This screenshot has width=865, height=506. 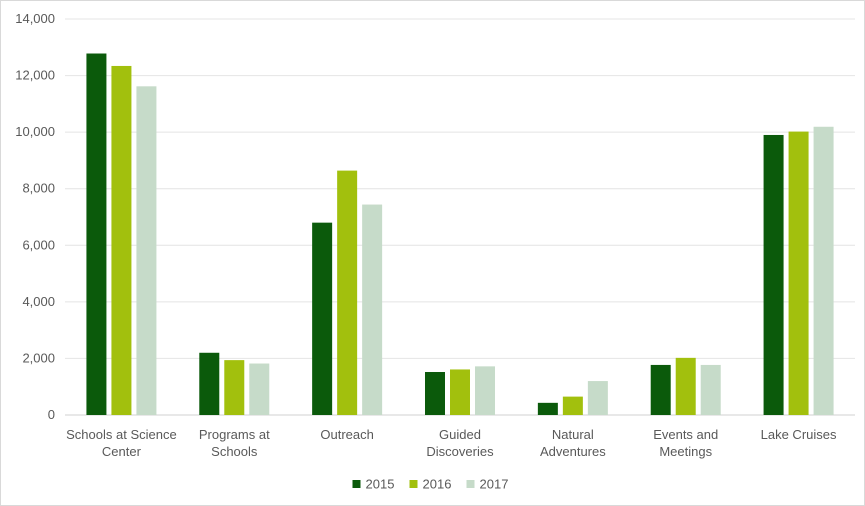 What do you see at coordinates (121, 434) in the screenshot?
I see `category-label: Schools at Science` at bounding box center [121, 434].